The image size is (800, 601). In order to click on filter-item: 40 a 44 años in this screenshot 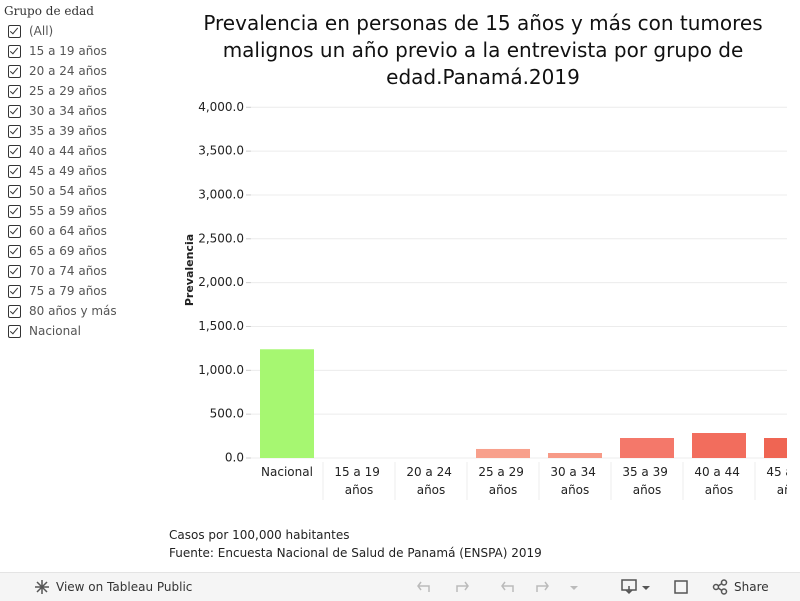, I will do `click(84, 151)`.